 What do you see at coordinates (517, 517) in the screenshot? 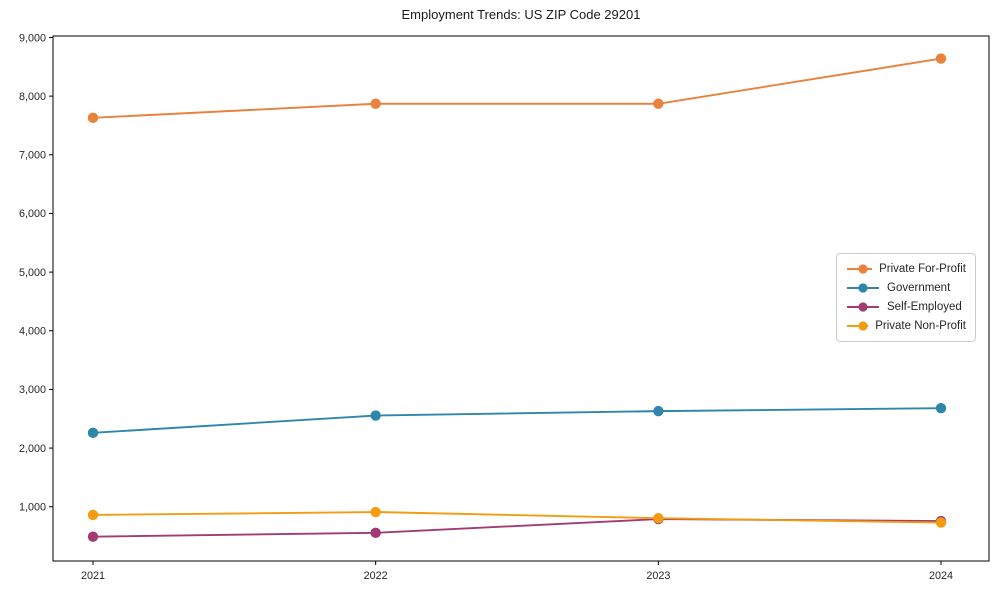
I see `series-line-private-non-profit` at bounding box center [517, 517].